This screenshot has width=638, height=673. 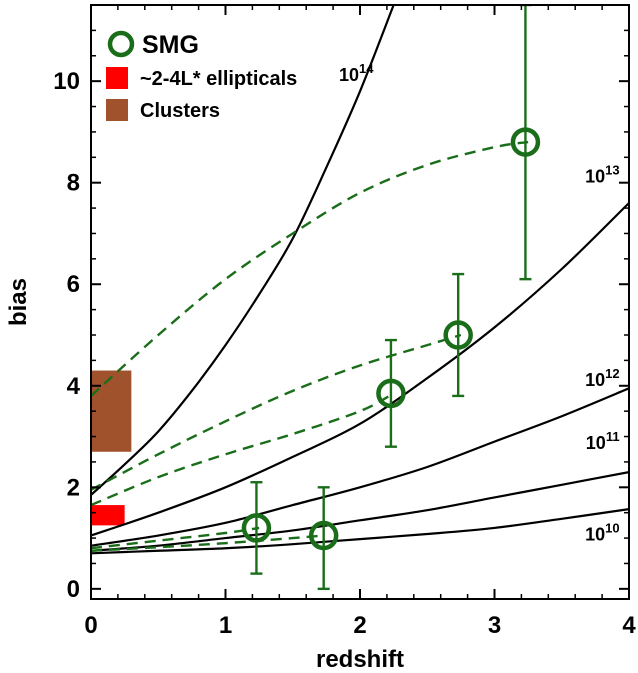 What do you see at coordinates (356, 73) in the screenshot?
I see `curve-label-14: 1014` at bounding box center [356, 73].